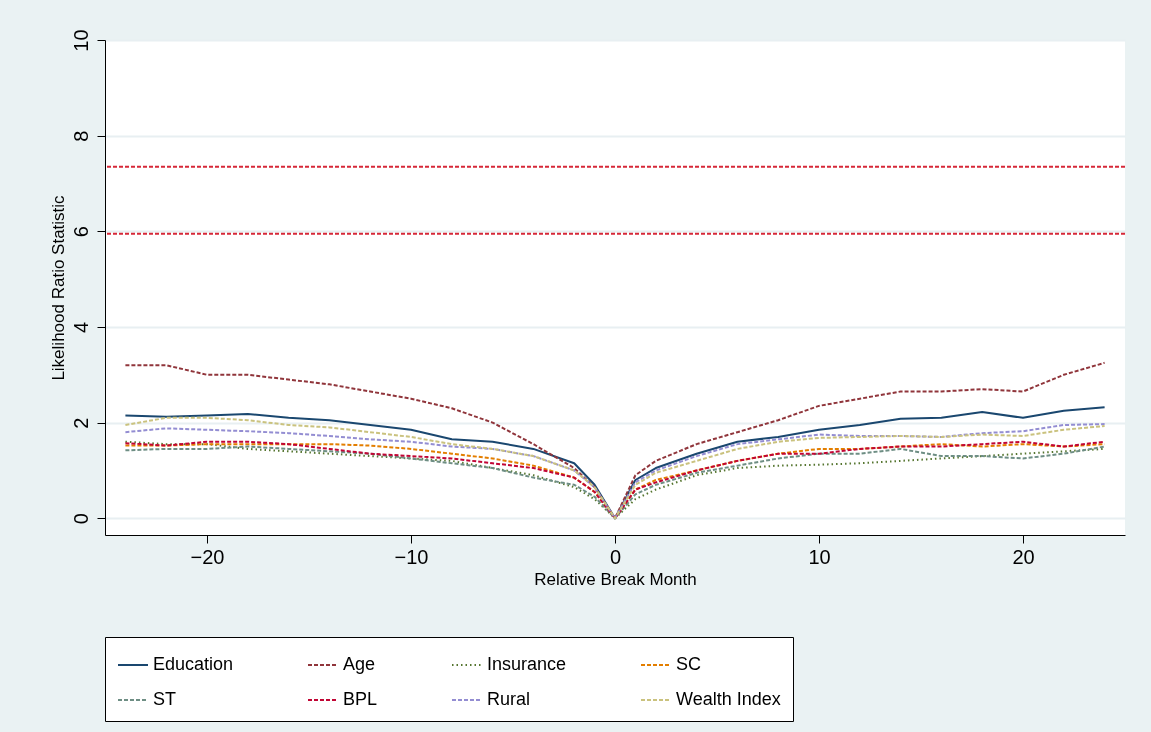 This screenshot has height=732, width=1151. I want to click on x-tick-label: −20, so click(207, 556).